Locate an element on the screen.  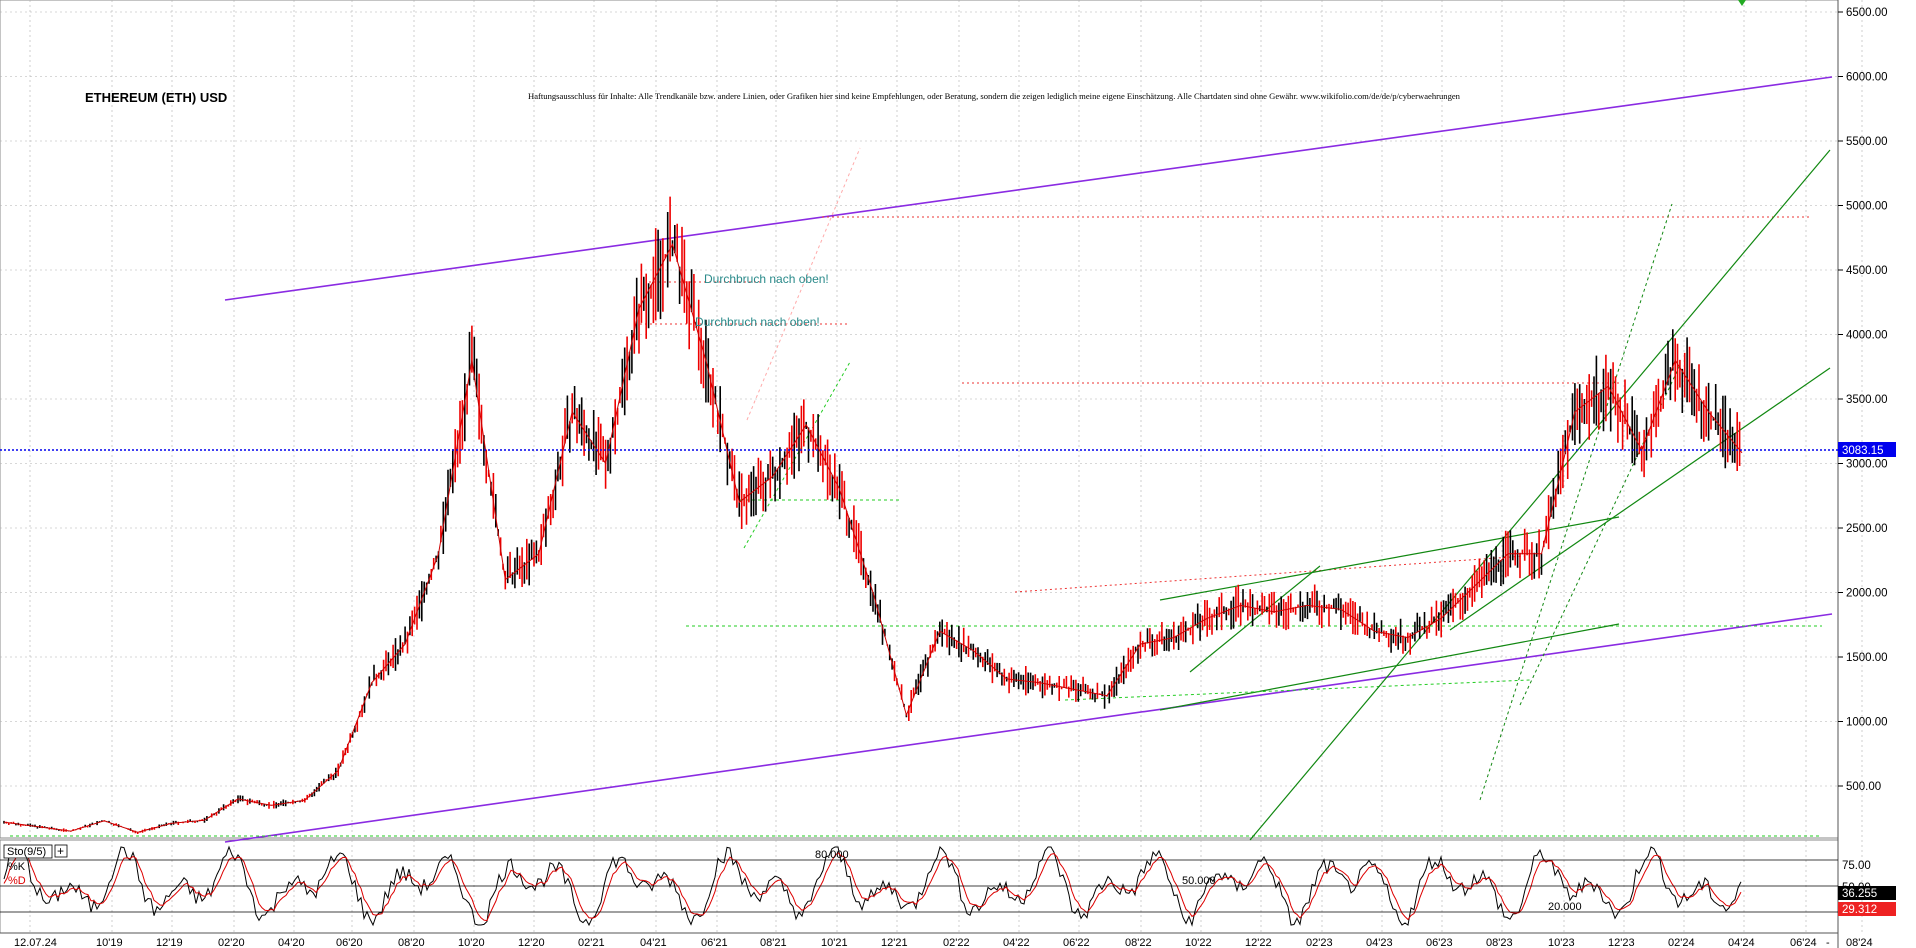
stochastic-series is located at coordinates (872, 886).